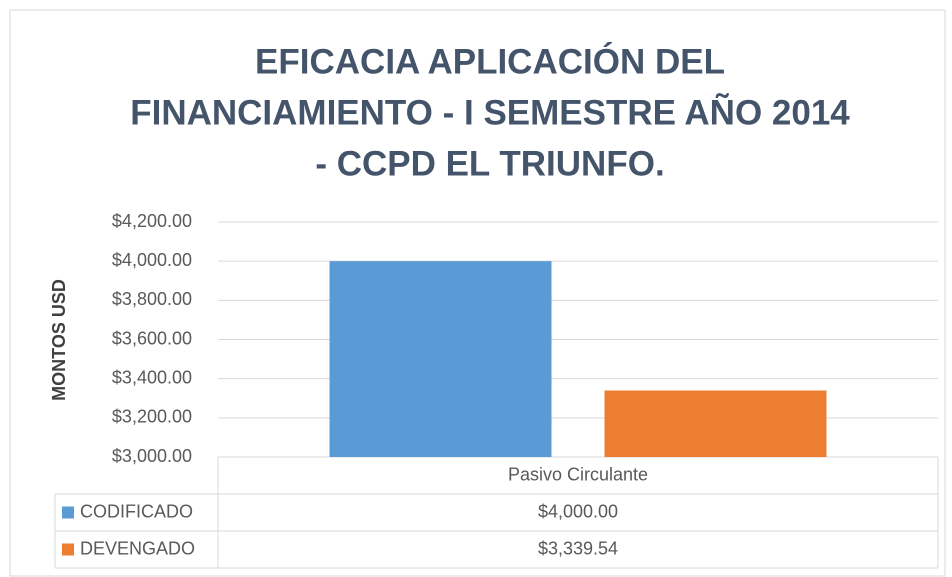  What do you see at coordinates (152, 338) in the screenshot?
I see `y-tick-label: $3,600.00` at bounding box center [152, 338].